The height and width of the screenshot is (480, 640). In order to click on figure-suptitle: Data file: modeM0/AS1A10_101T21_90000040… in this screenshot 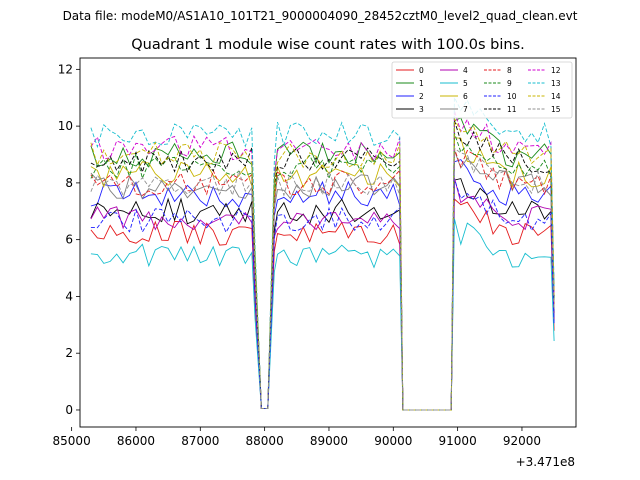, I will do `click(320, 16)`.